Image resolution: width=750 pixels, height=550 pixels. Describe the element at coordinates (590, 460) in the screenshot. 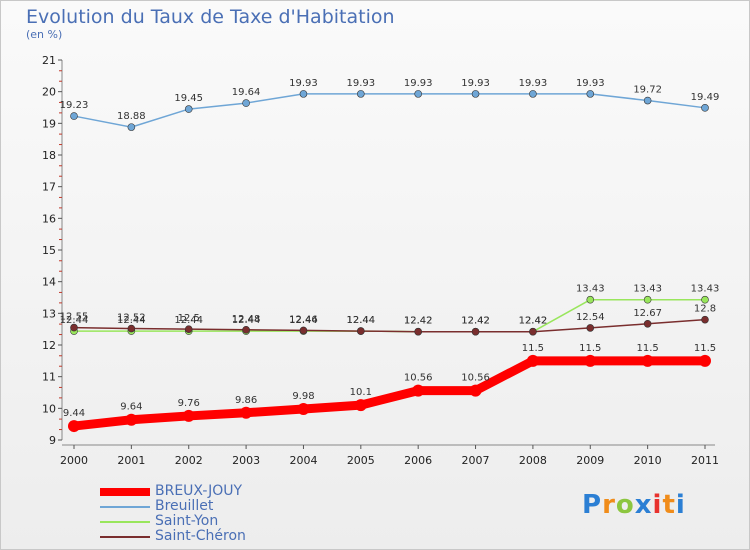

I see `x-tick-label: 2009` at that location.